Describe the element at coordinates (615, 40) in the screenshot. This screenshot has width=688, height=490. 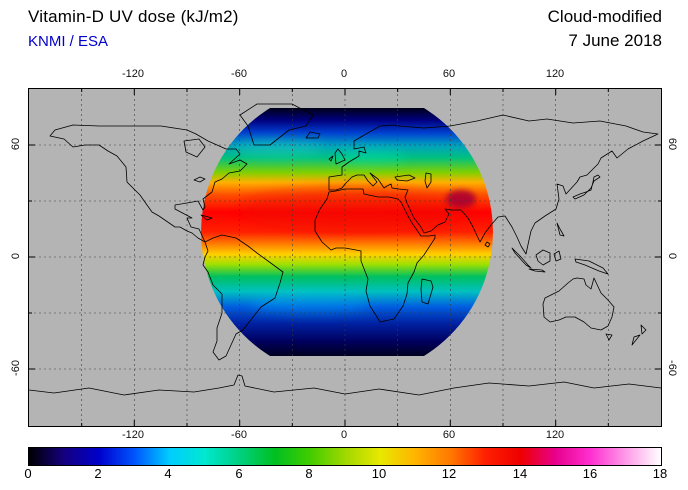
I see `date-label: 7 June 2018` at that location.